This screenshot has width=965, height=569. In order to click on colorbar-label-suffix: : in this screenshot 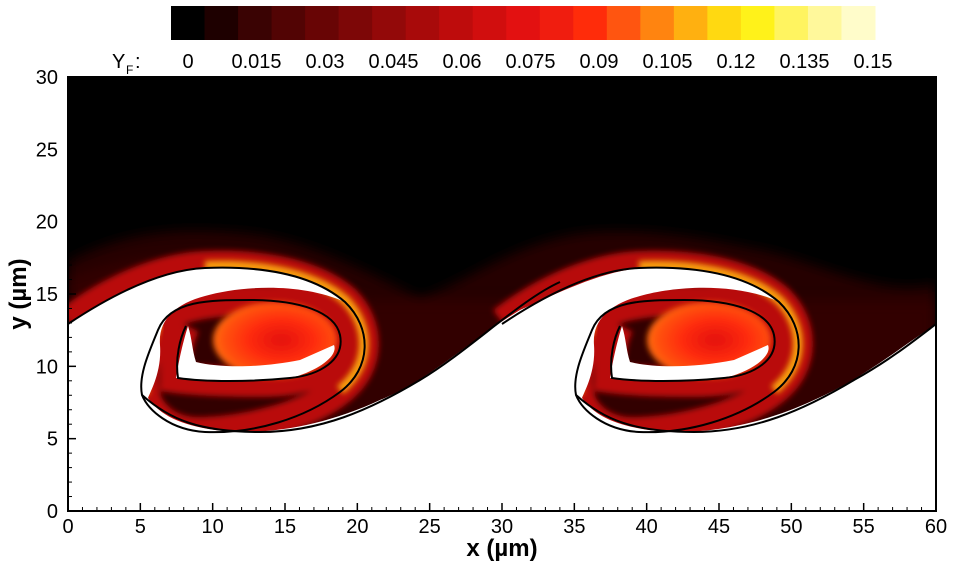, I will do `click(138, 62)`.